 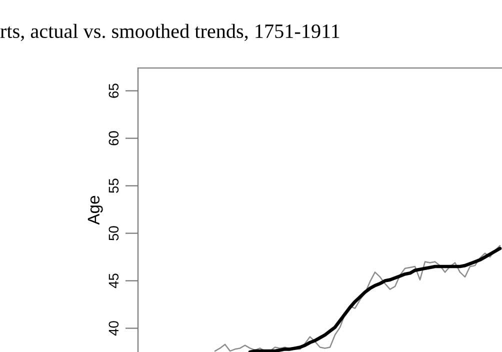 What do you see at coordinates (113, 138) in the screenshot?
I see `y-tick-label: 60` at bounding box center [113, 138].